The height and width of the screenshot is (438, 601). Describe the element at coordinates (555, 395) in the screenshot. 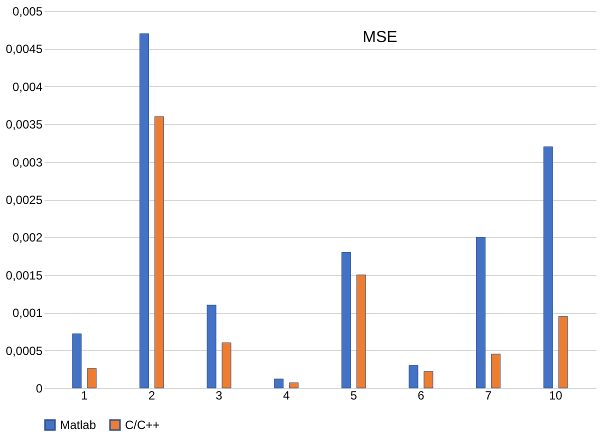

I see `x-tick-label: 10` at that location.